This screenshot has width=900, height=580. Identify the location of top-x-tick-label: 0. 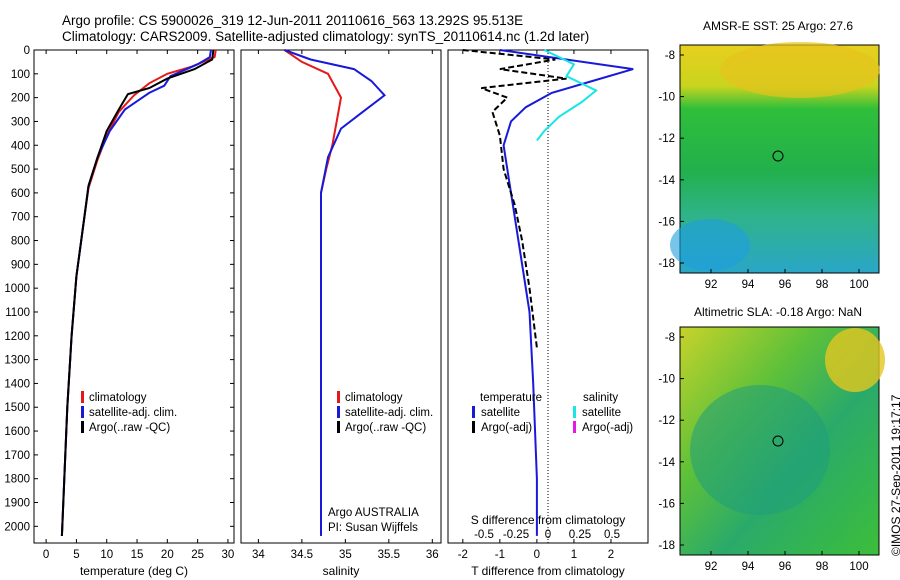
(548, 535).